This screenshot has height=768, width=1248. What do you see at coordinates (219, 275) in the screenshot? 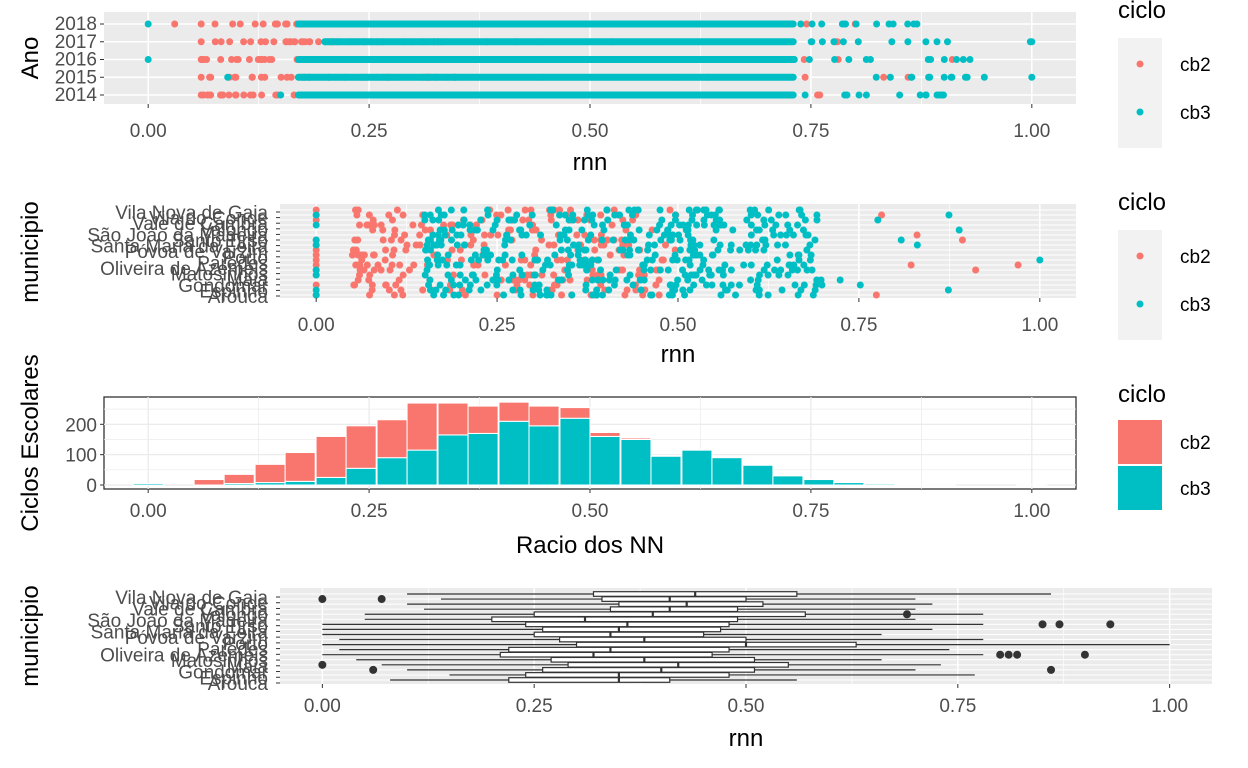
I see `mun-points-y-tick-label: Matosinhos` at bounding box center [219, 275].